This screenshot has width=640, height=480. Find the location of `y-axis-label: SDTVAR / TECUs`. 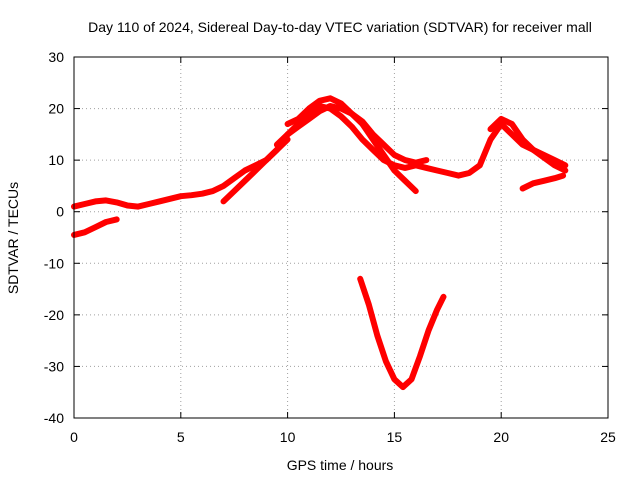

y-axis-label: SDTVAR / TECUs is located at coordinates (13, 238).